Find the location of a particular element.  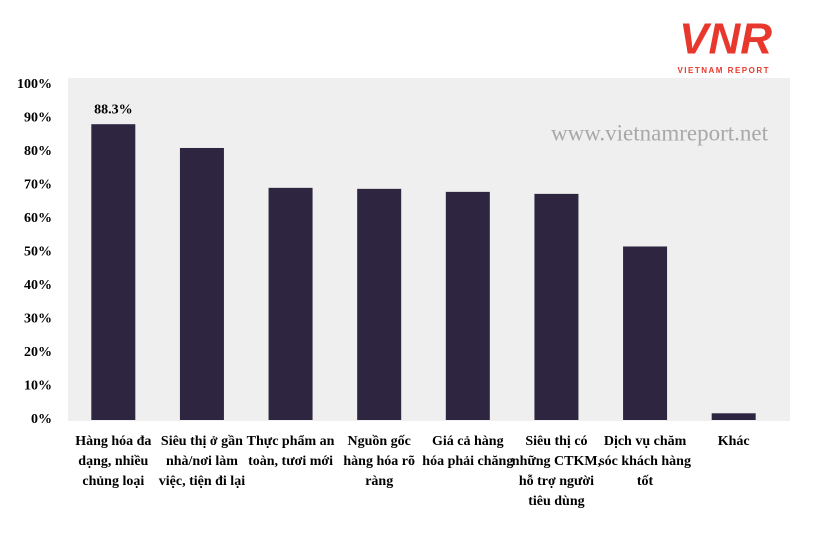

y-tick-label: 70% is located at coordinates (38, 185).